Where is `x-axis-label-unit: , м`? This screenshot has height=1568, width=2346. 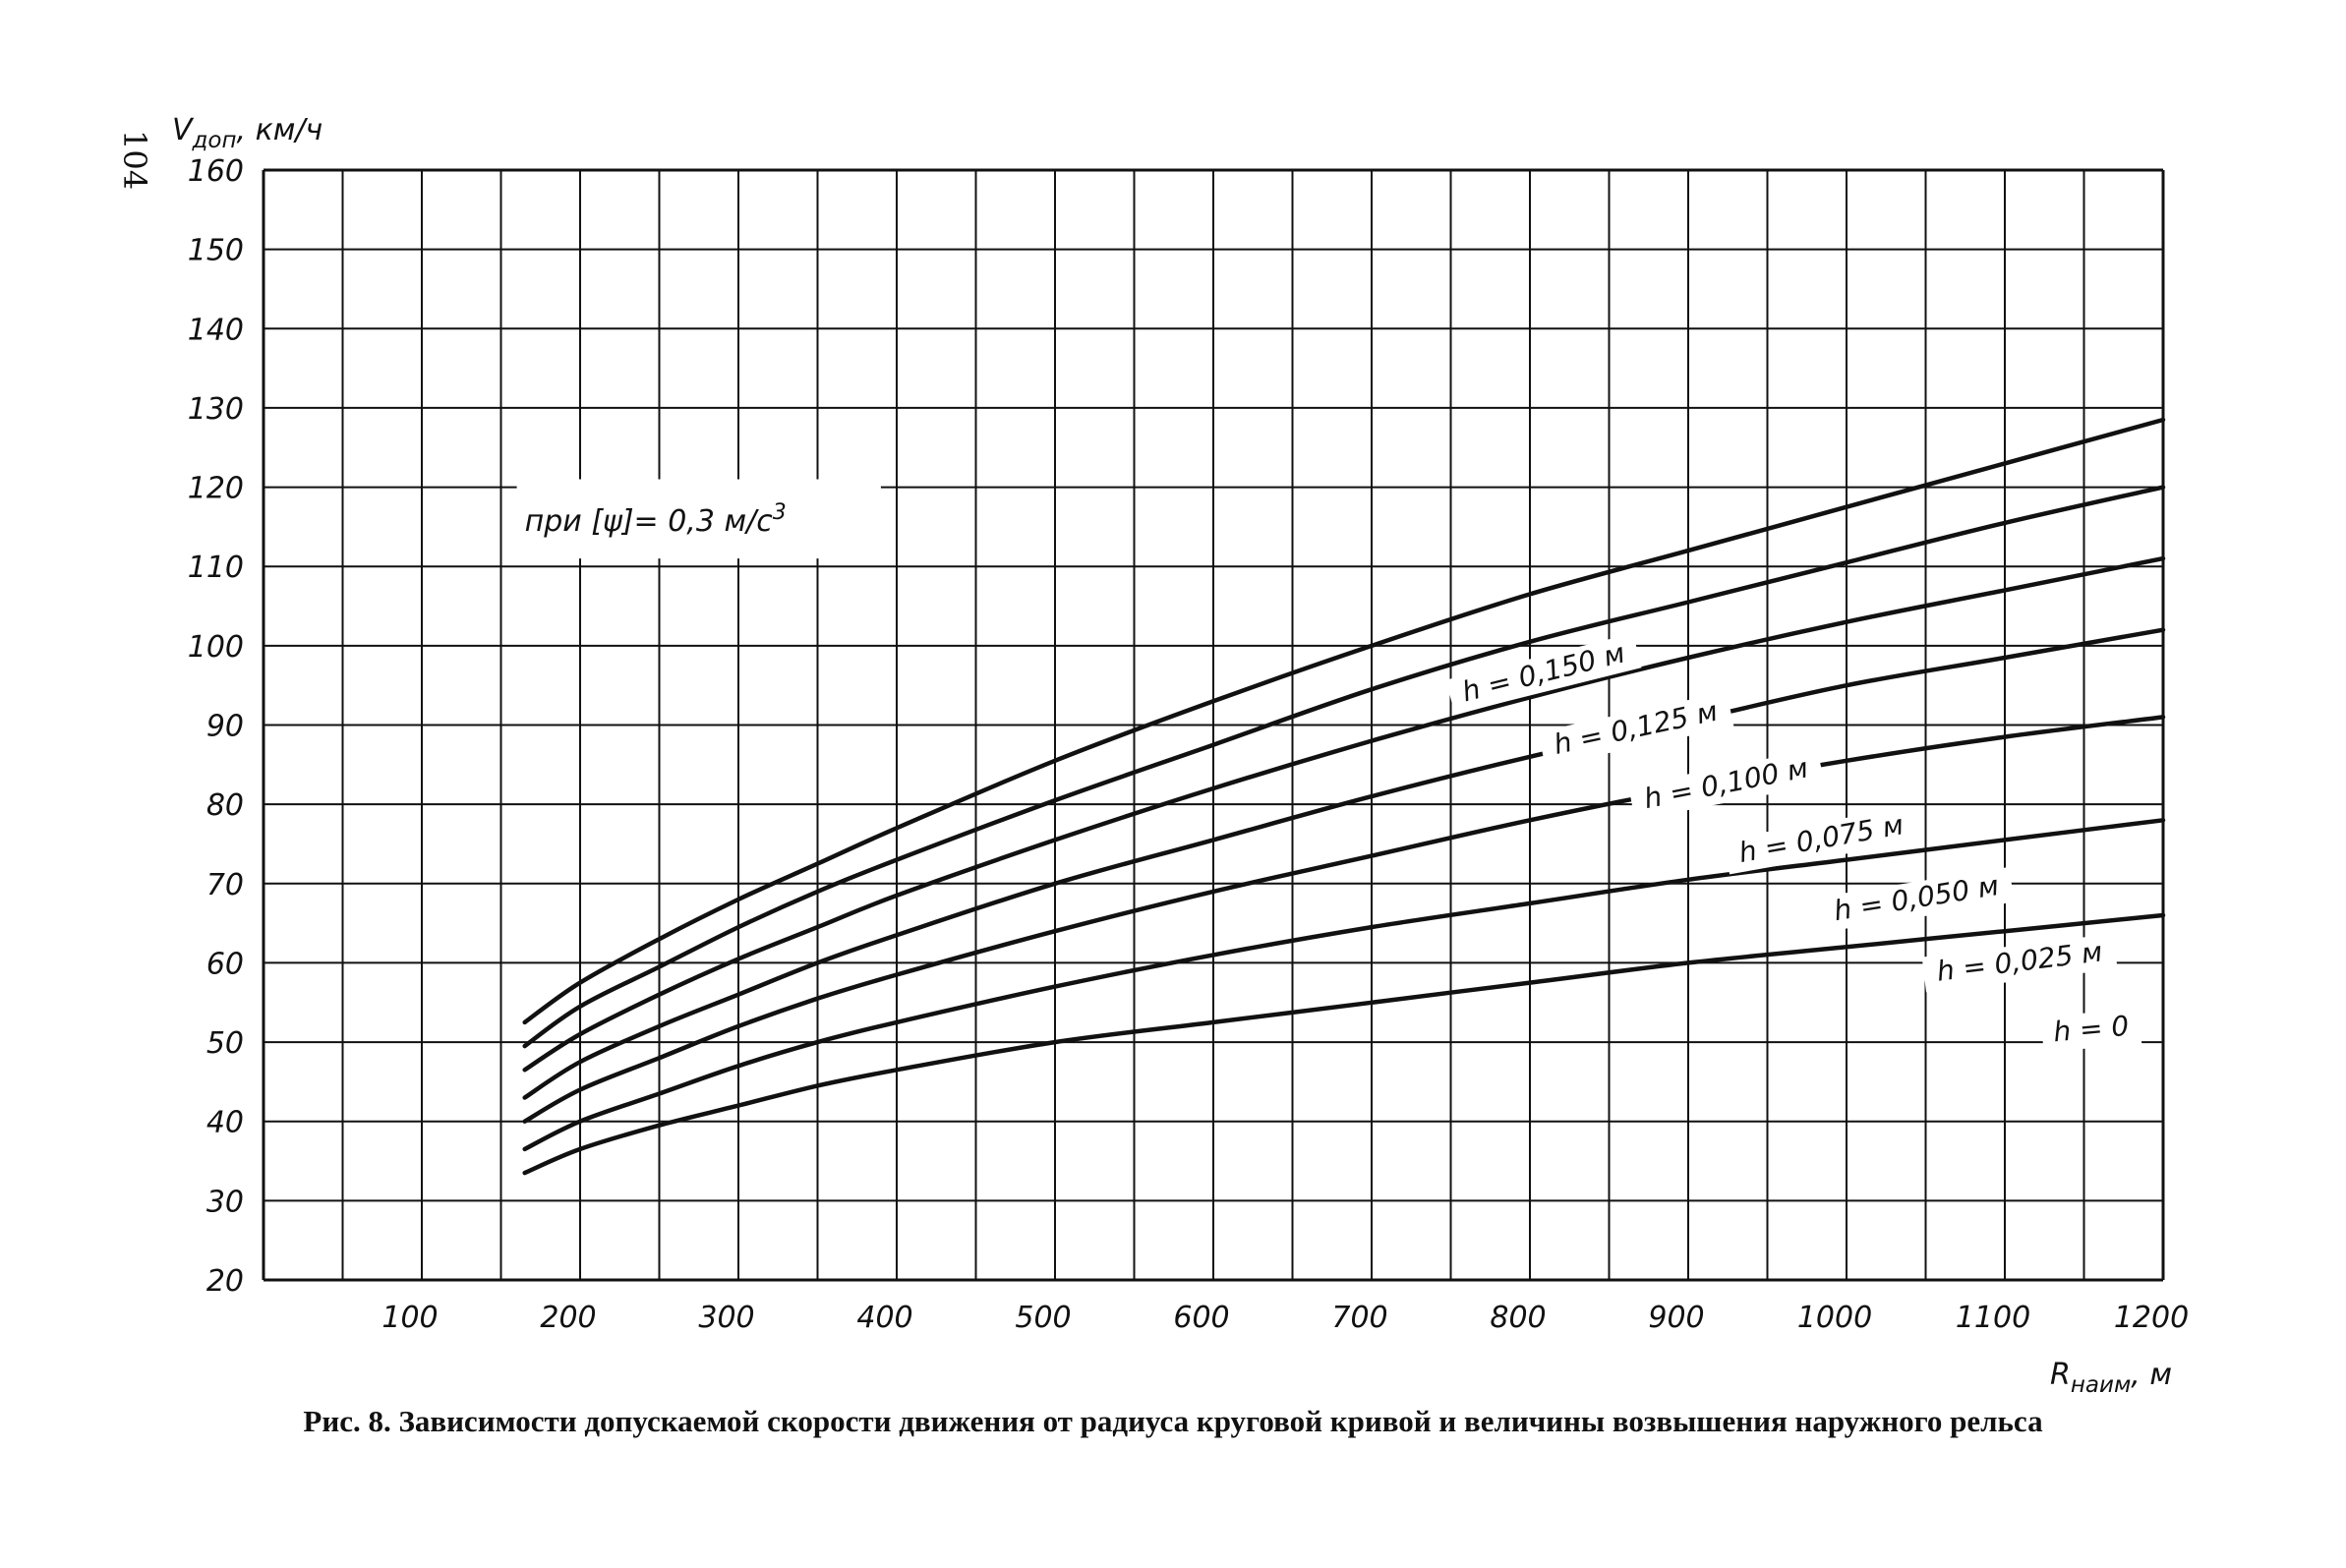
x-axis-label-unit: , м is located at coordinates (2151, 1375).